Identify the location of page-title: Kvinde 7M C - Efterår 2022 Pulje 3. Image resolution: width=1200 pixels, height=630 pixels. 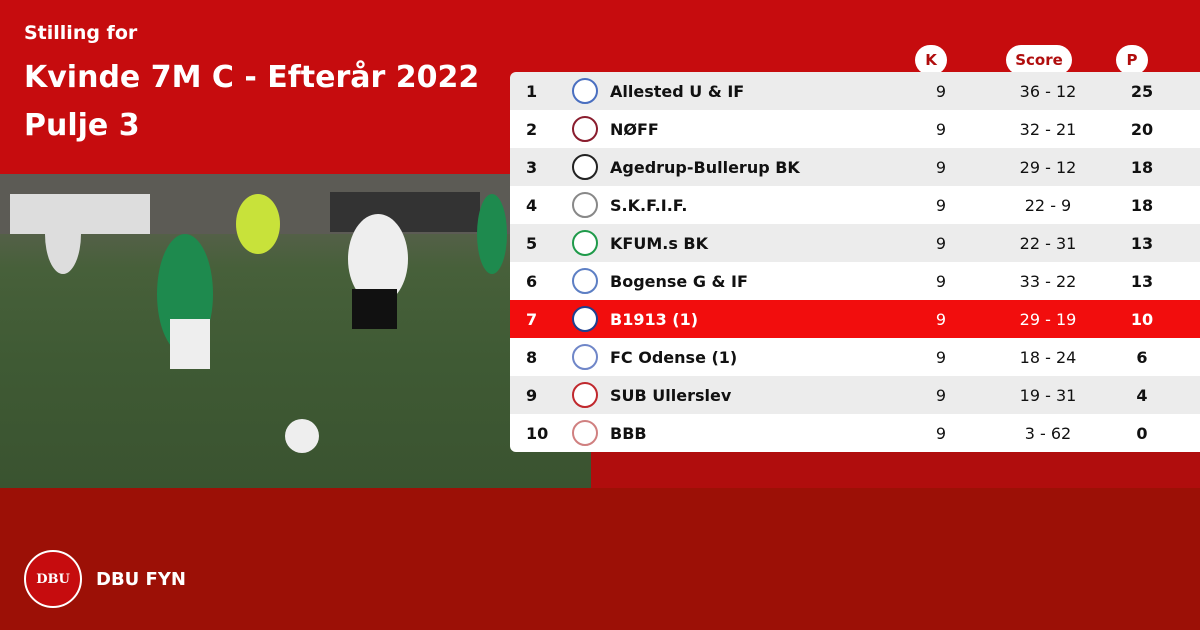
(251, 102).